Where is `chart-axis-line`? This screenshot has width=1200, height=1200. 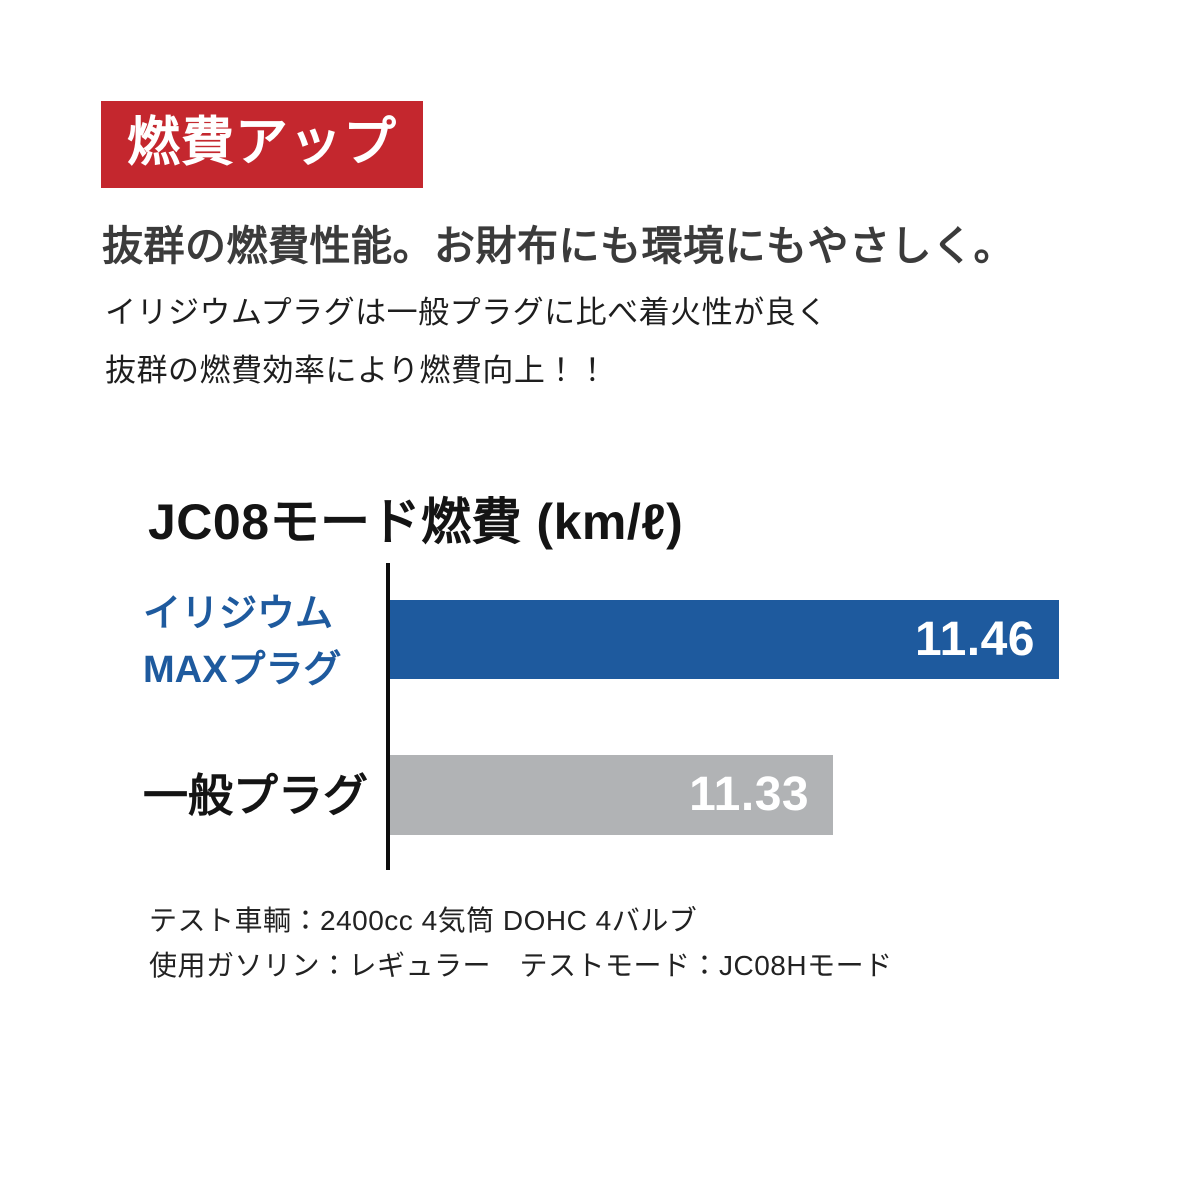
chart-axis-line is located at coordinates (388, 716).